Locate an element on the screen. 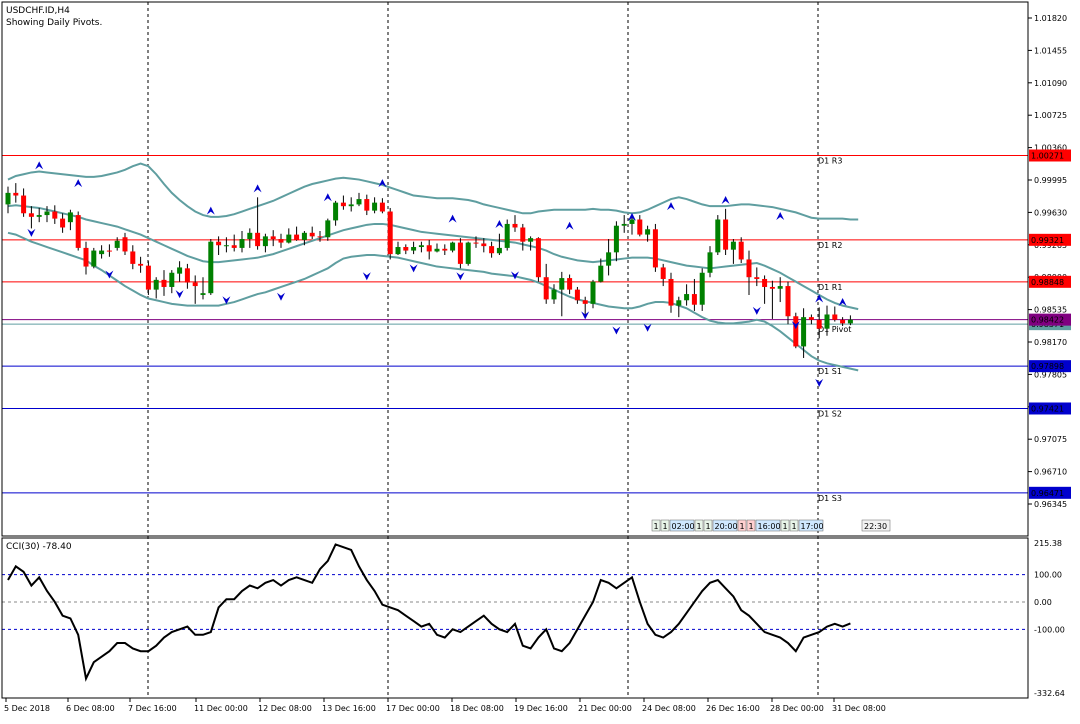 The height and width of the screenshot is (724, 1080). price-tick-label-9: 0.98535 is located at coordinates (1050, 310).